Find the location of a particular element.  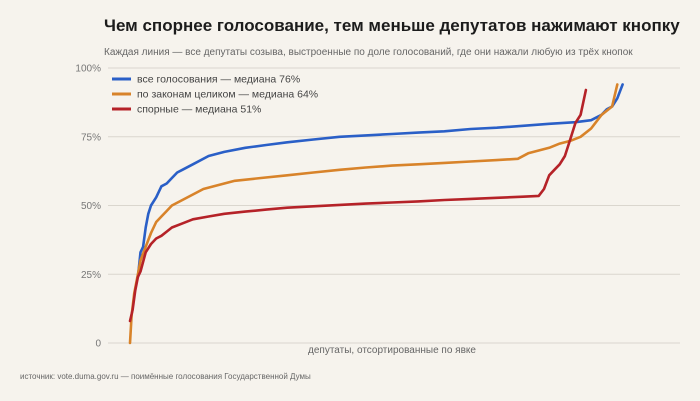

legend-label: по законам целиком — медиана 64% is located at coordinates (227, 95).